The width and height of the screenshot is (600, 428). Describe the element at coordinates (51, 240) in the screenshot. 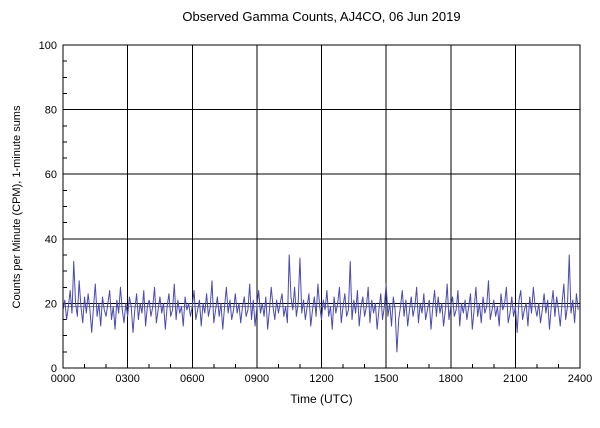

I see `y-tick-label: 40` at that location.